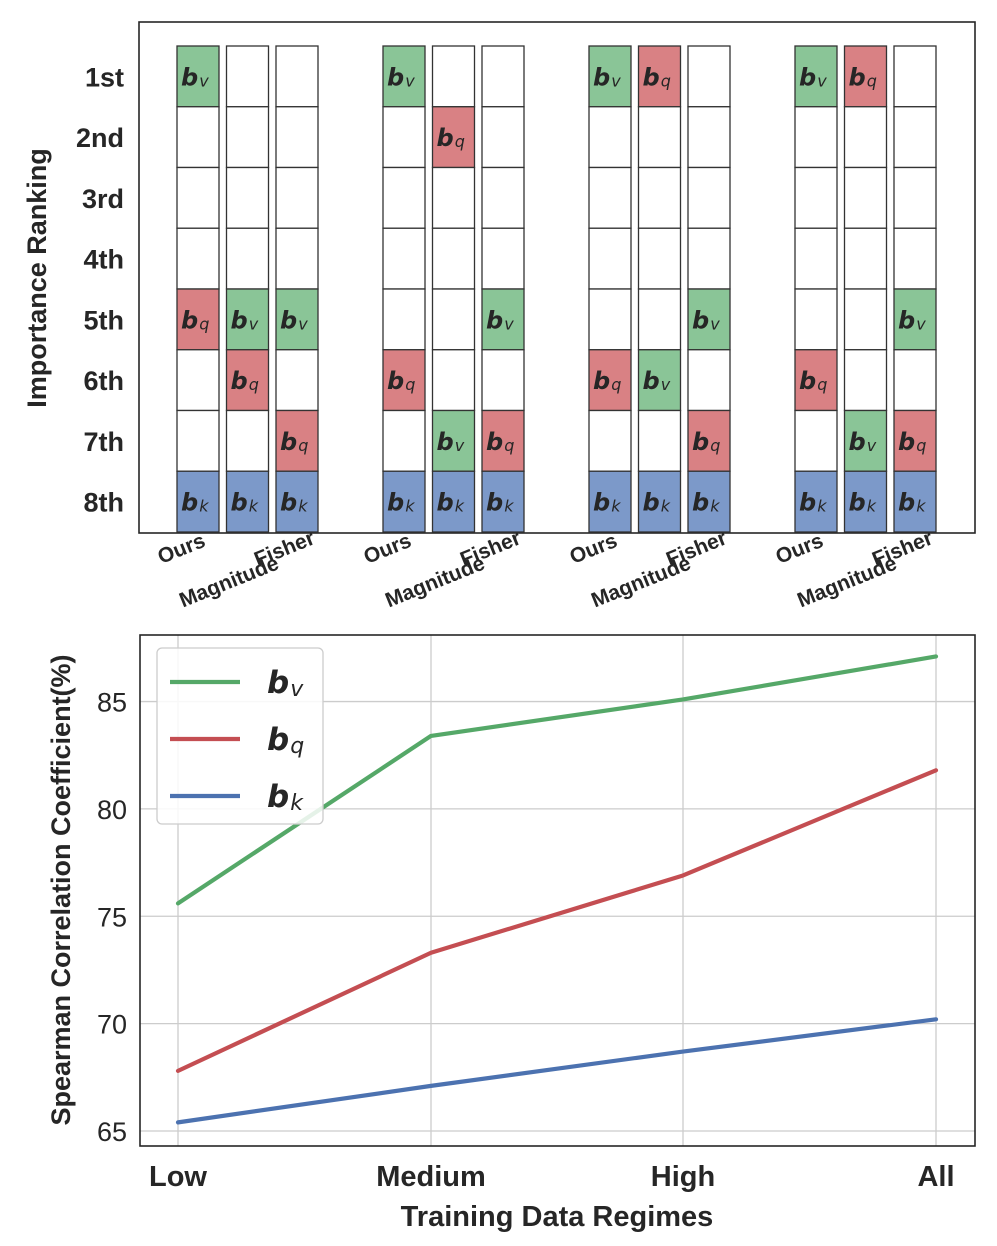 Image resolution: width=997 pixels, height=1246 pixels. Describe the element at coordinates (100, 138) in the screenshot. I see `rank-label: 2nd` at that location.